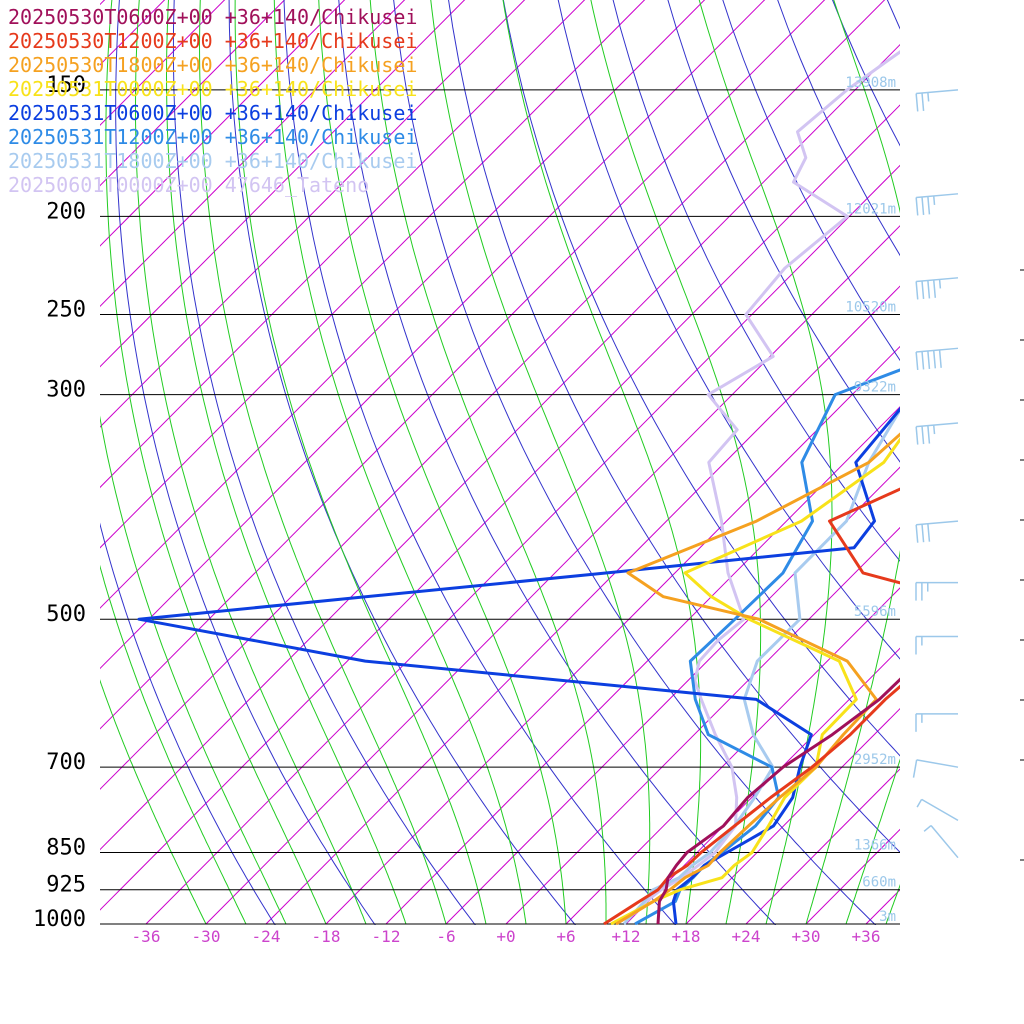  What do you see at coordinates (870, 83) in the screenshot?
I see `height-label: 13908m` at bounding box center [870, 83].